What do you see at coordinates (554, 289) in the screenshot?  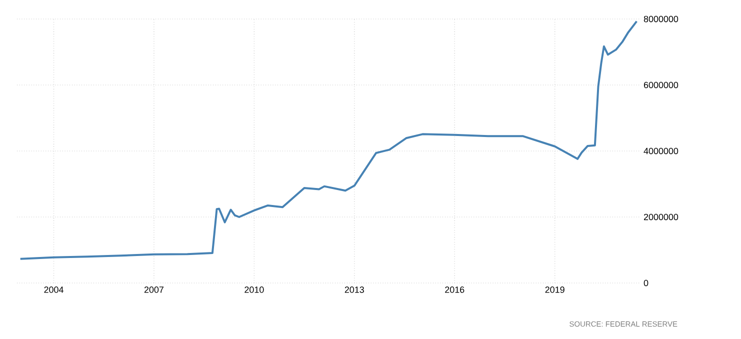 I see `x-tick-label: 2019` at bounding box center [554, 289].